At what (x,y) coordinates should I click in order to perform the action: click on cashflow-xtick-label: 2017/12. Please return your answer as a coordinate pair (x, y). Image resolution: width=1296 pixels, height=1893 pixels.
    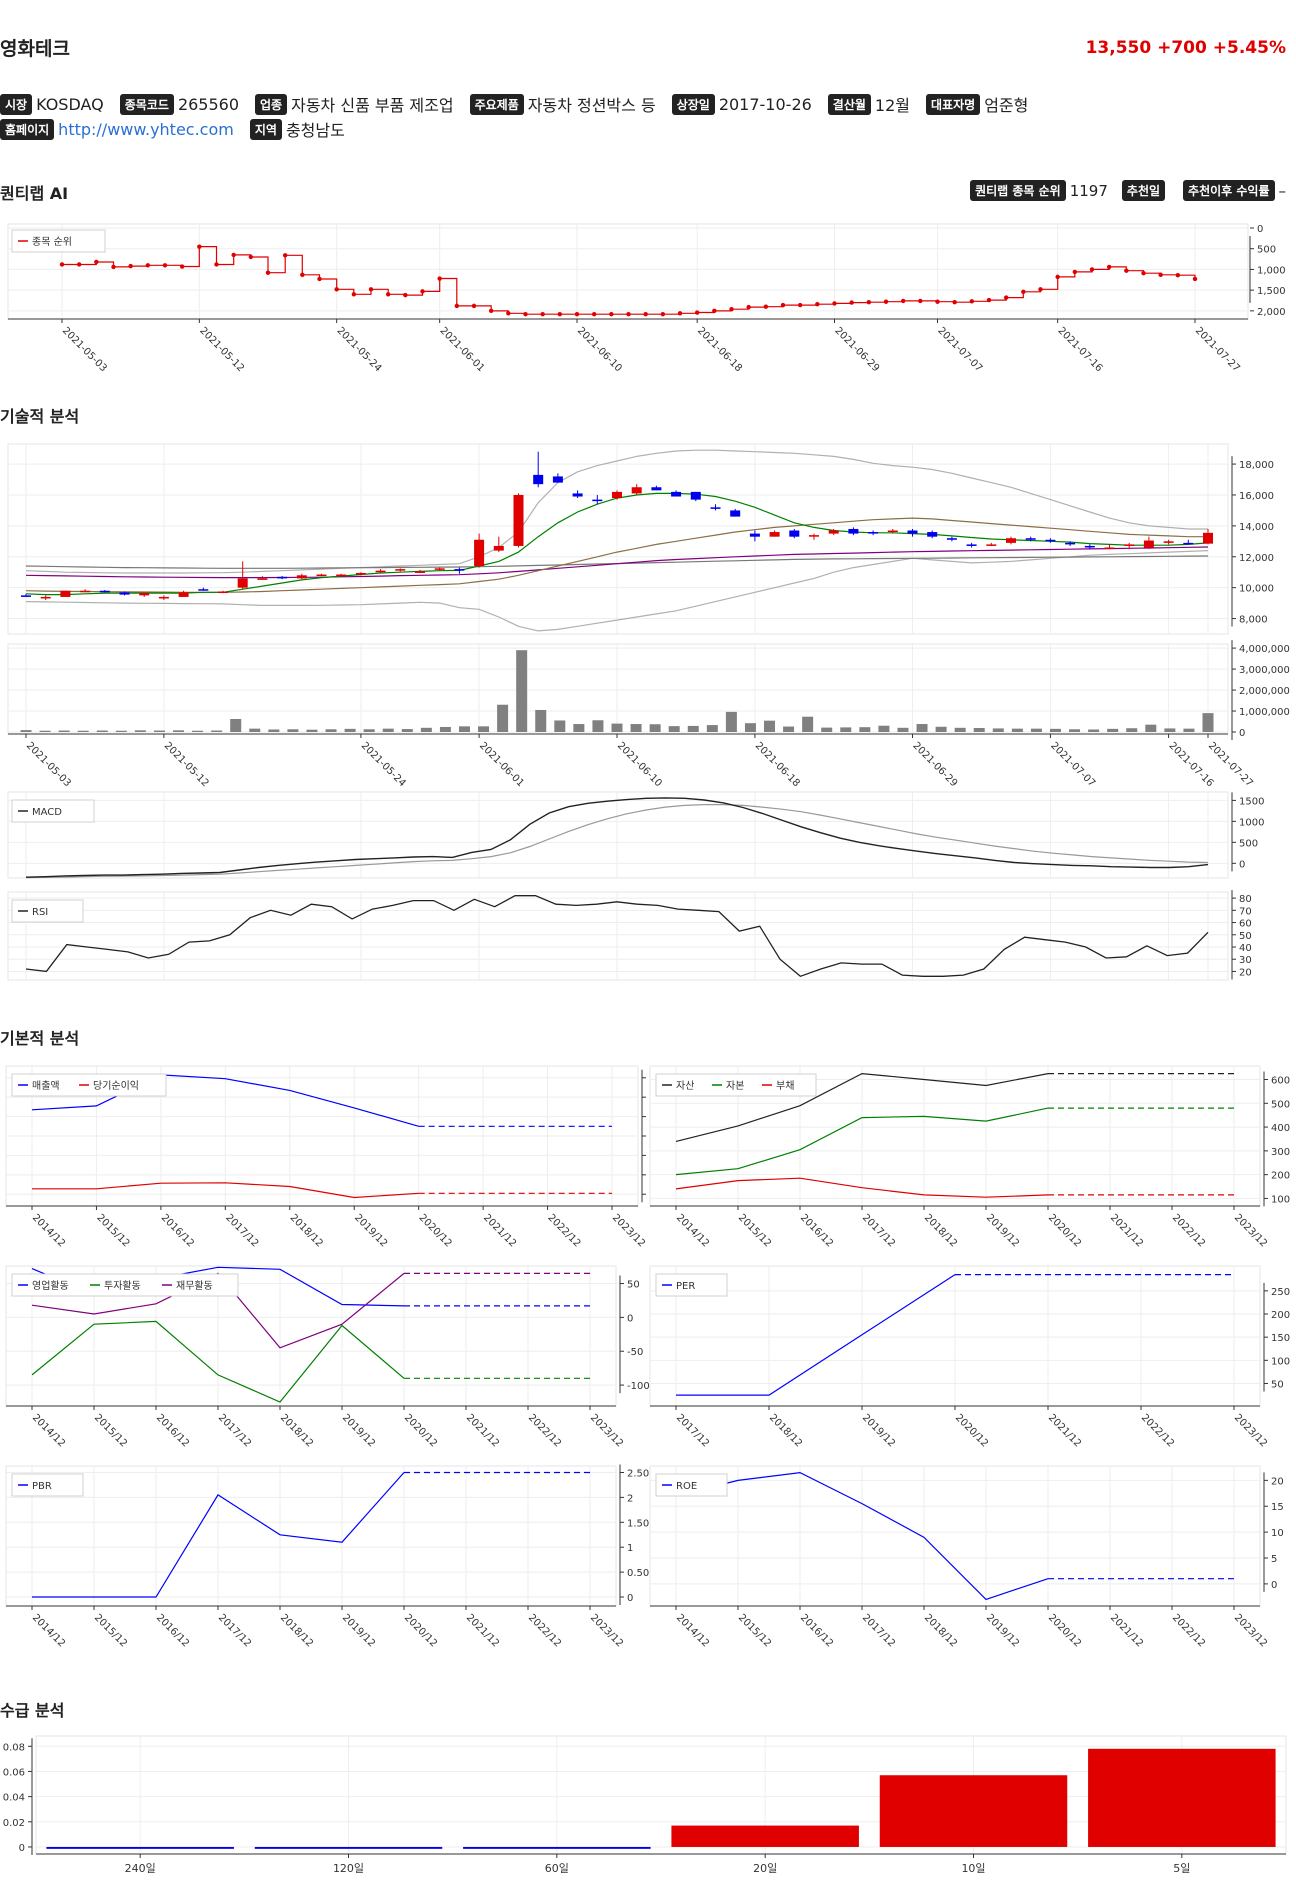
    Looking at the image, I should click on (234, 1430).